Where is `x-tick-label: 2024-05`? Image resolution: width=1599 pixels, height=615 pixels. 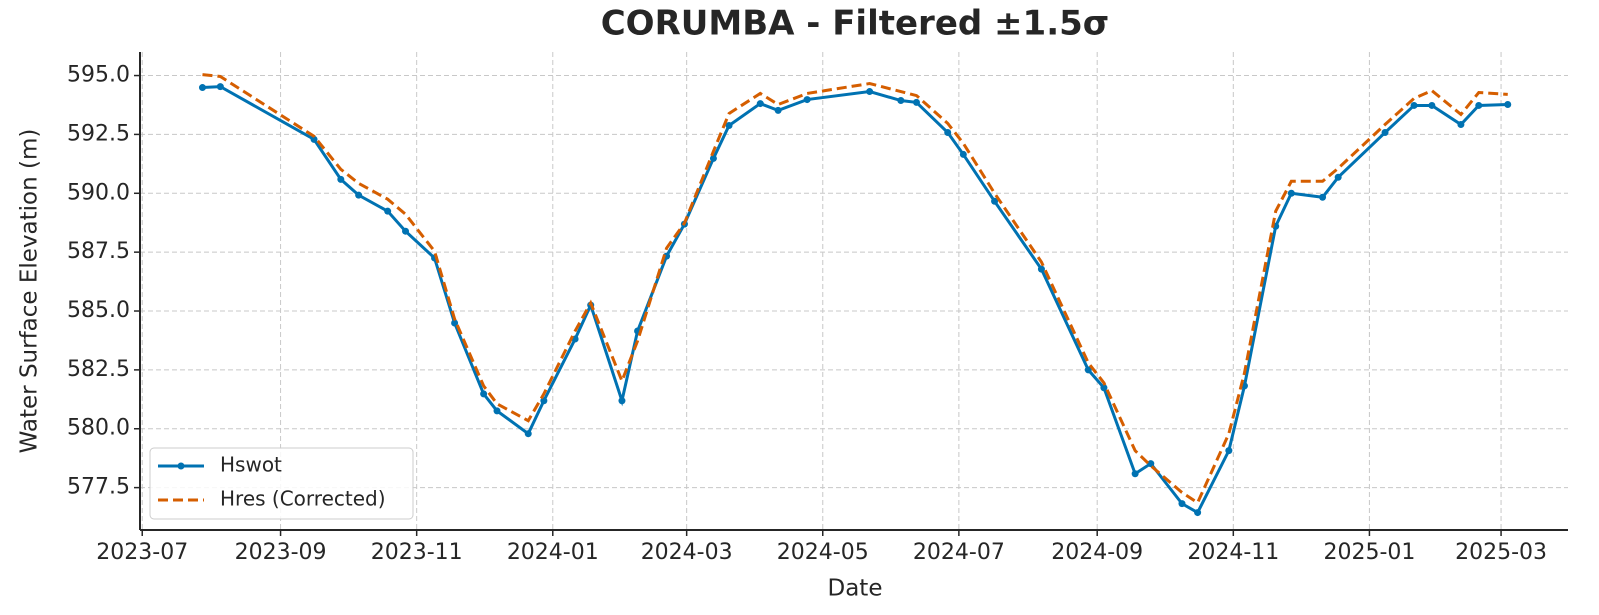 x-tick-label: 2024-05 is located at coordinates (823, 552).